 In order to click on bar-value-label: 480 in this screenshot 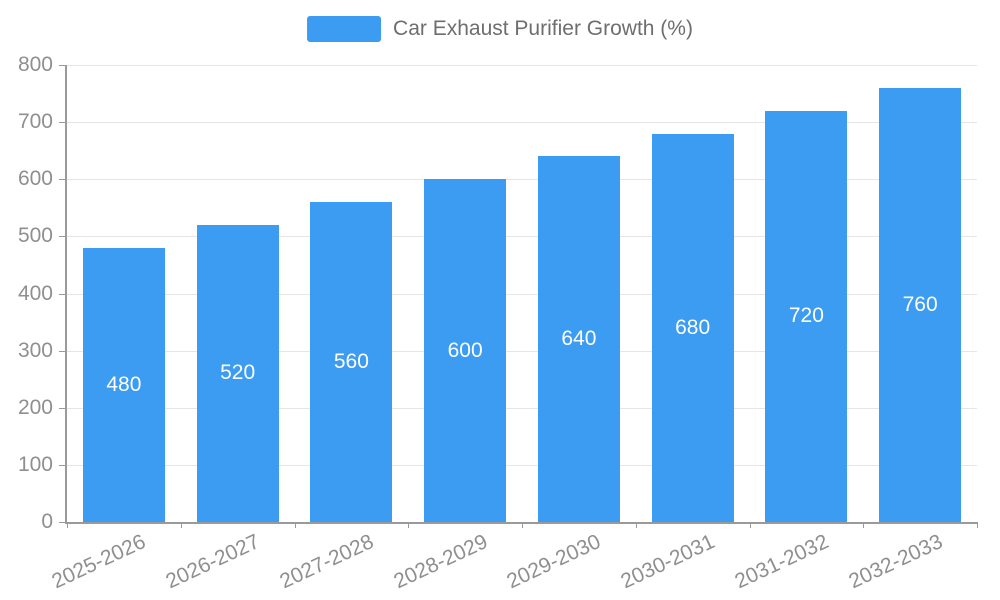, I will do `click(124, 384)`.